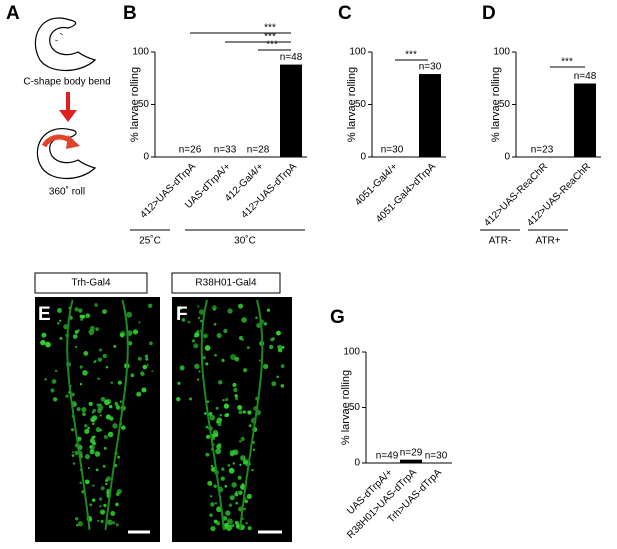 The width and height of the screenshot is (617, 549). What do you see at coordinates (182, 314) in the screenshot?
I see `panel-letter: F` at bounding box center [182, 314].